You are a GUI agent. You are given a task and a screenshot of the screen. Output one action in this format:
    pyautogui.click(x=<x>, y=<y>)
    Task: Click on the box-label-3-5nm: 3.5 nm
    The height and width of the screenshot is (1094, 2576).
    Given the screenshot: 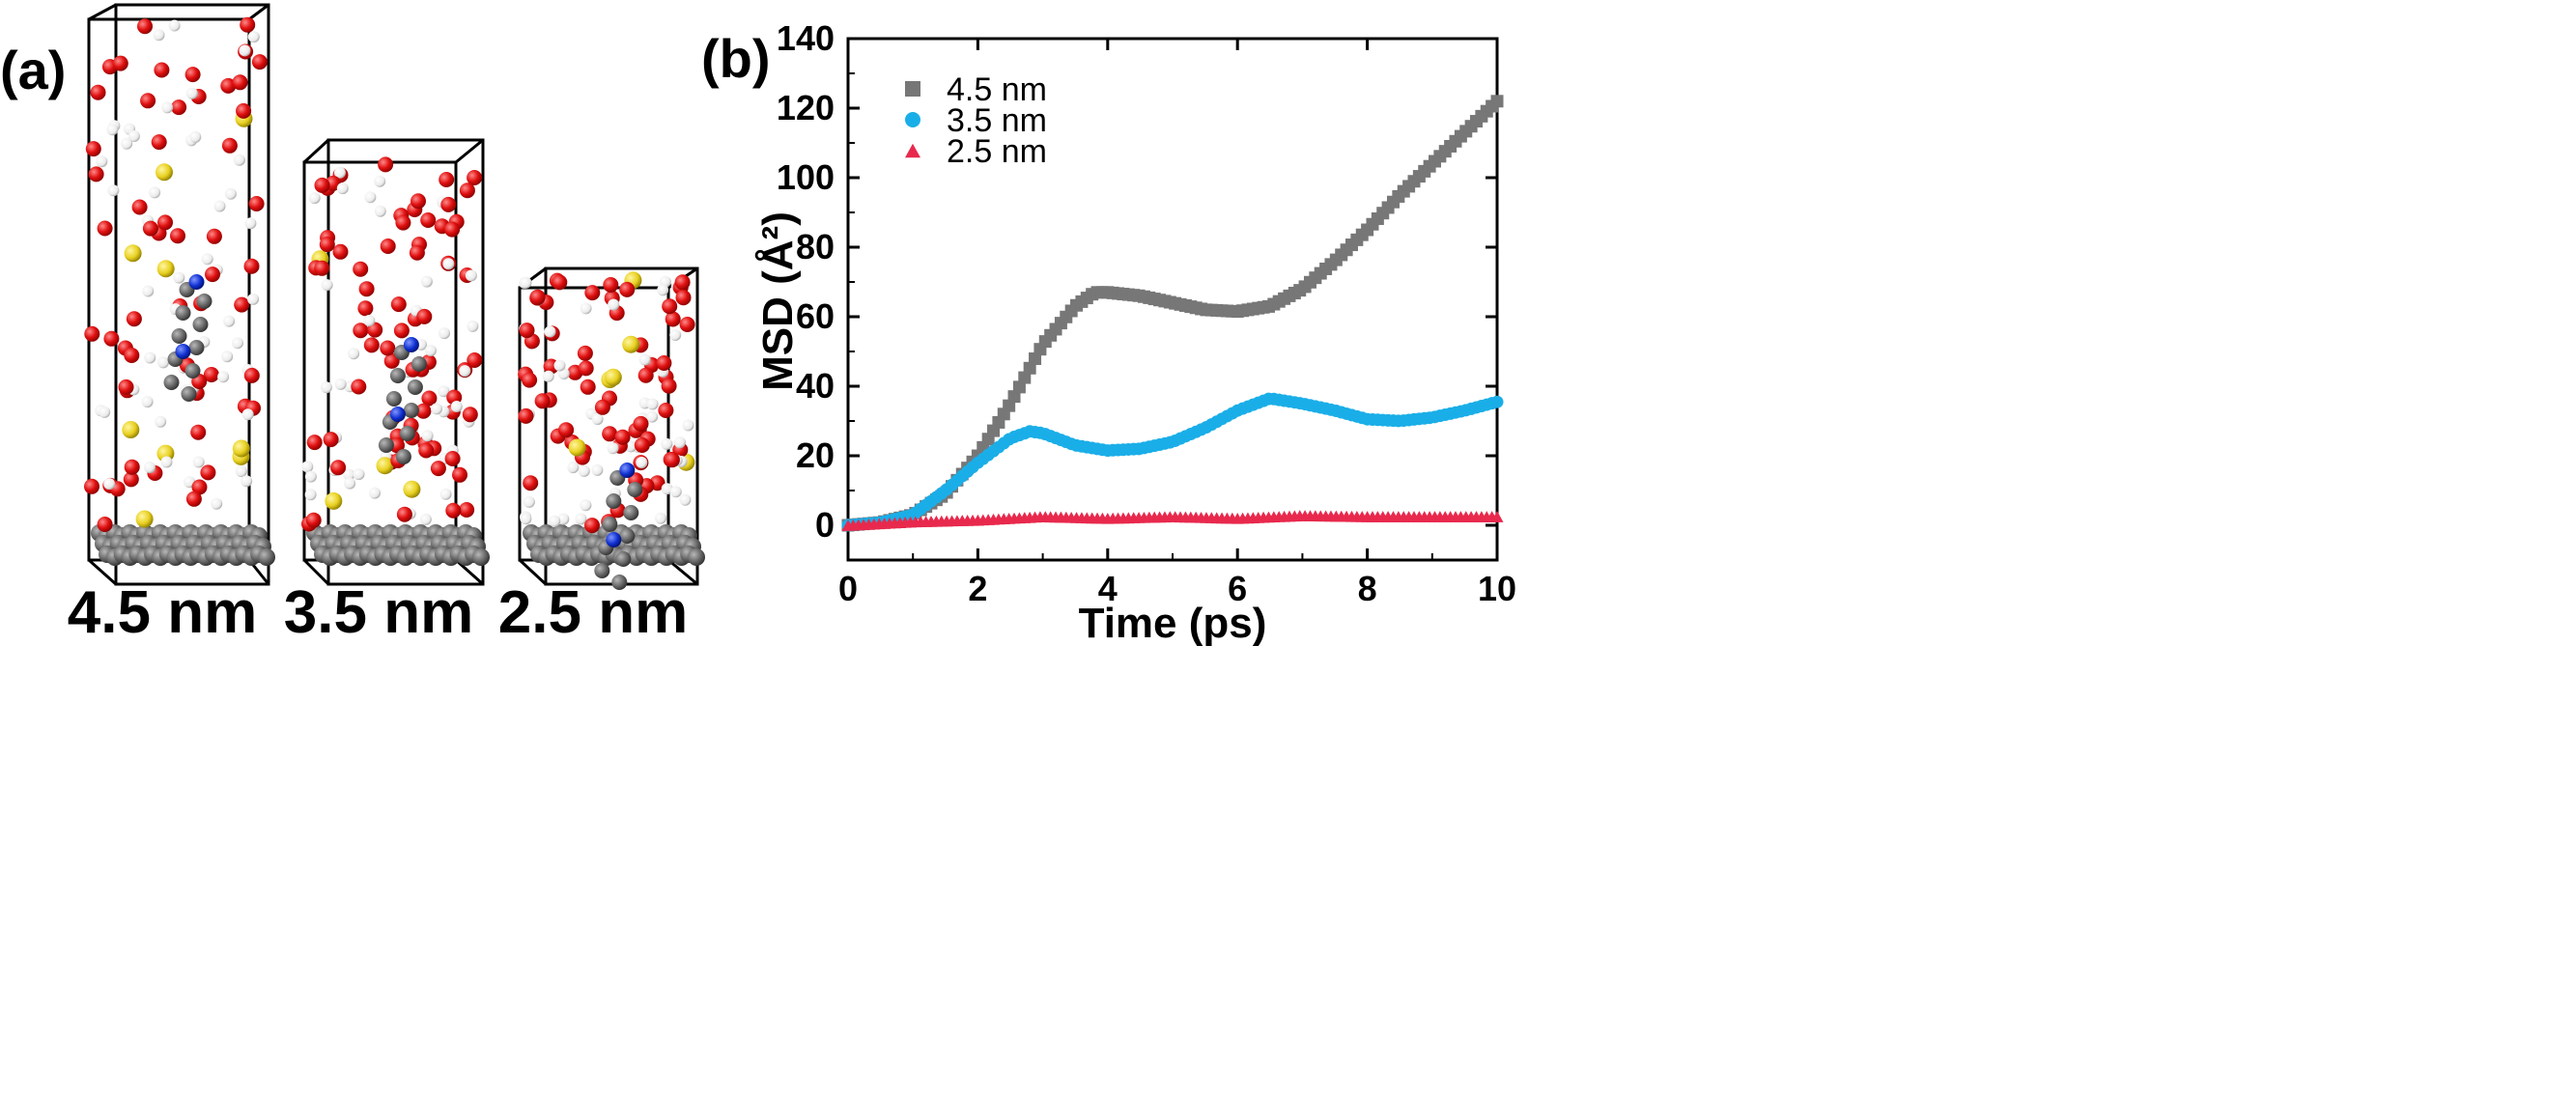 What is the action you would take?
    pyautogui.click(x=378, y=612)
    